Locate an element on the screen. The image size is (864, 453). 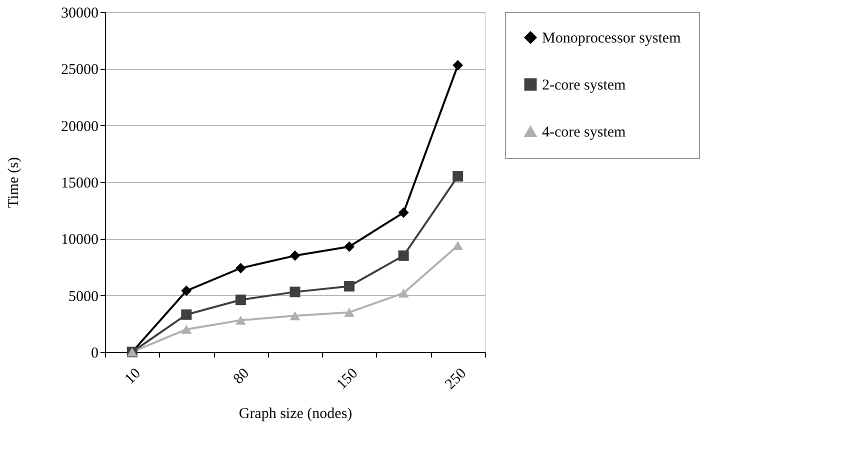
y-axis-title: Time (s) is located at coordinates (14, 182).